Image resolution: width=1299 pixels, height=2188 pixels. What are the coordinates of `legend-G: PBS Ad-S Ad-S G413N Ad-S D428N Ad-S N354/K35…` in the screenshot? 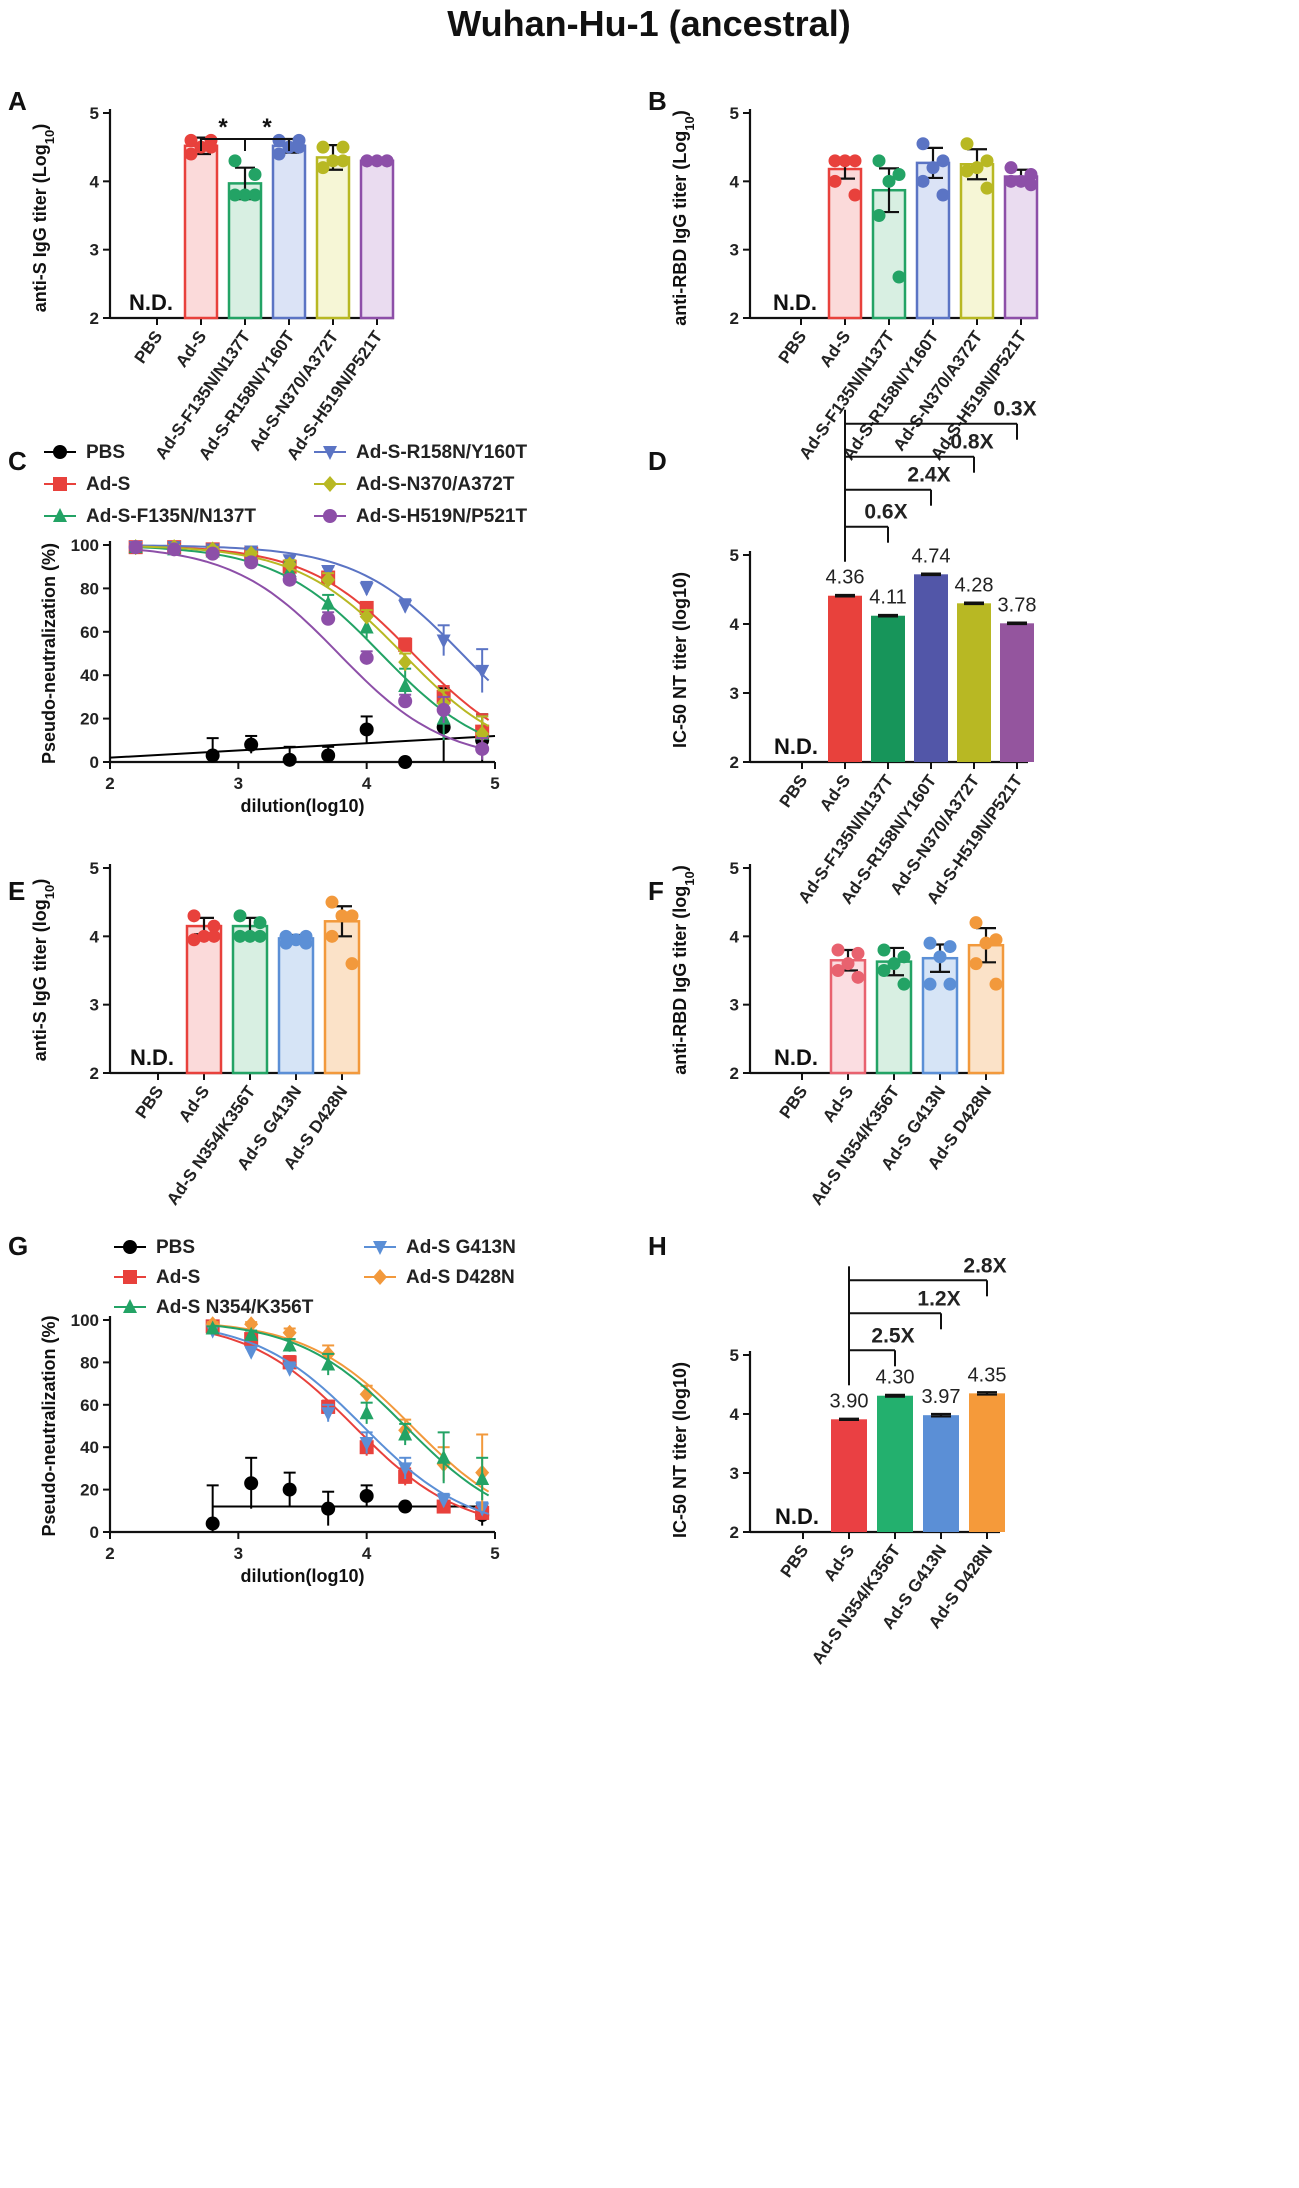 It's located at (315, 1277).